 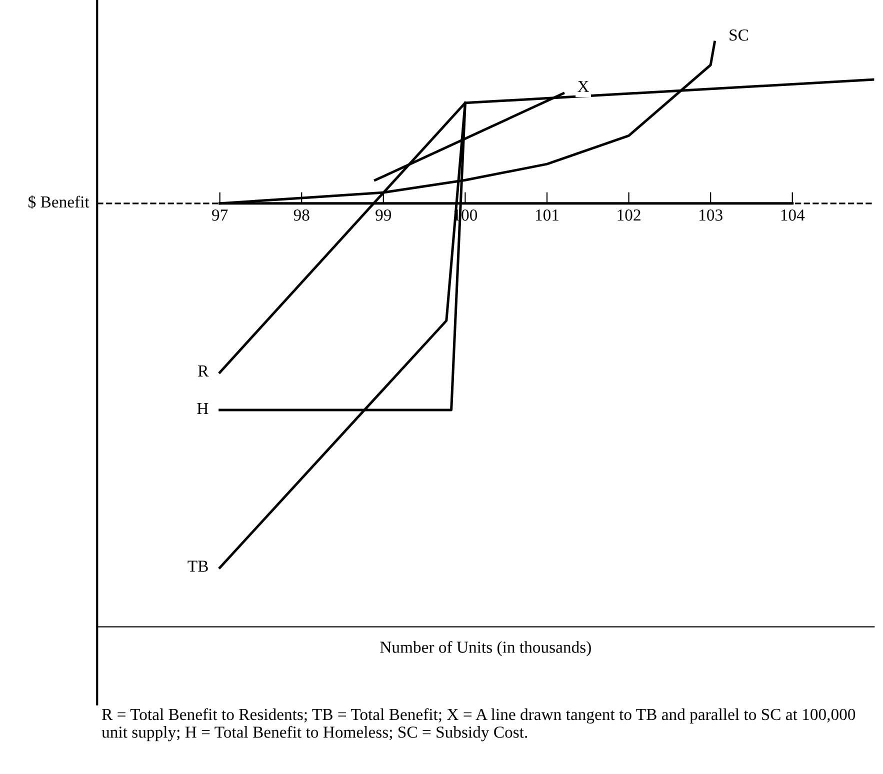 I want to click on series-label: H, so click(x=202, y=408).